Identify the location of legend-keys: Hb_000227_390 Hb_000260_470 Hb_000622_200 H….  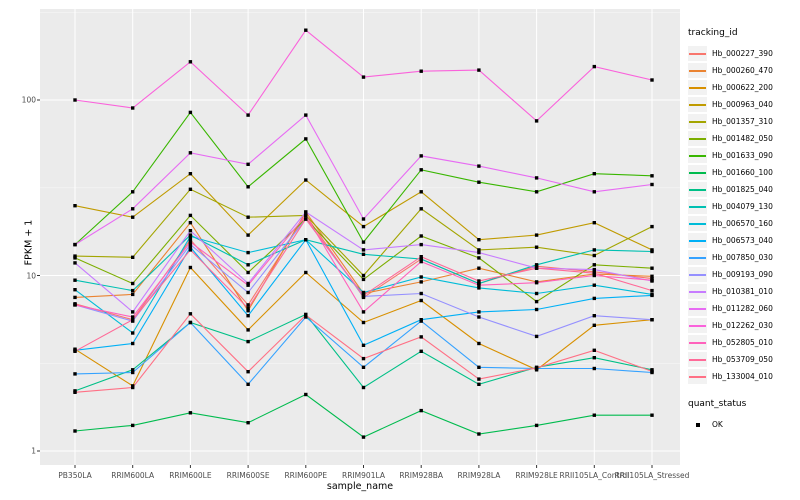
(743, 215).